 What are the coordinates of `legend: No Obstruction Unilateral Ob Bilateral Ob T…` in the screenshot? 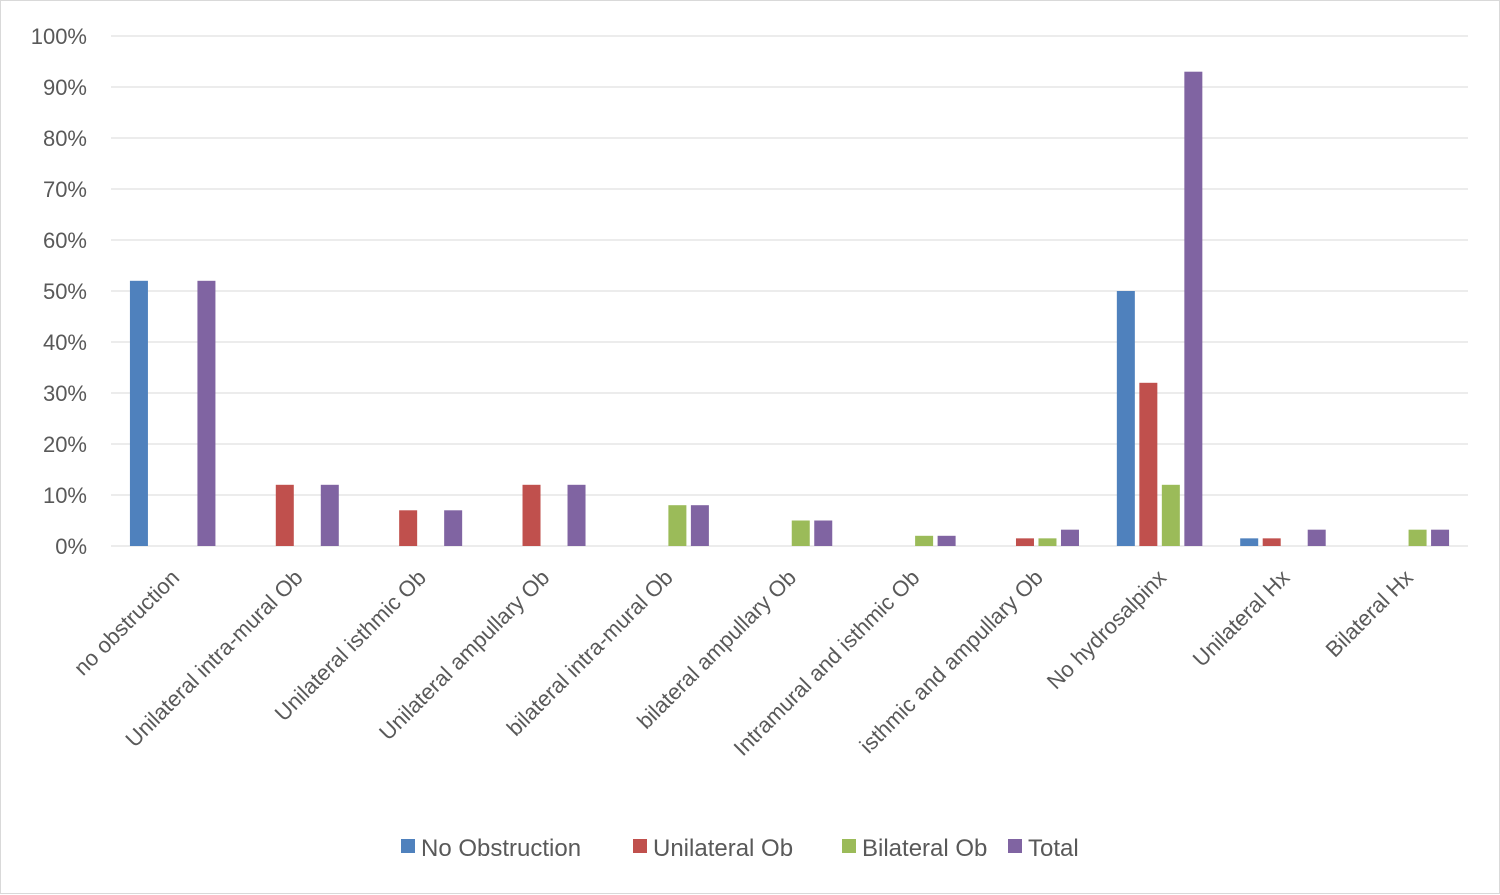 It's located at (740, 848).